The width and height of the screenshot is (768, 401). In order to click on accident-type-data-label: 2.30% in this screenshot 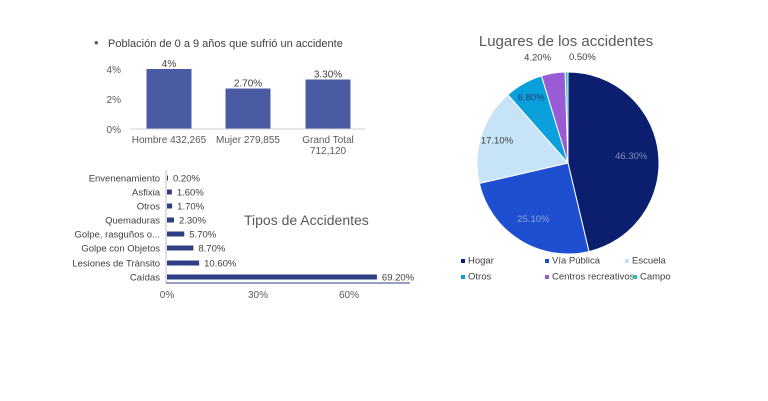, I will do `click(192, 221)`.